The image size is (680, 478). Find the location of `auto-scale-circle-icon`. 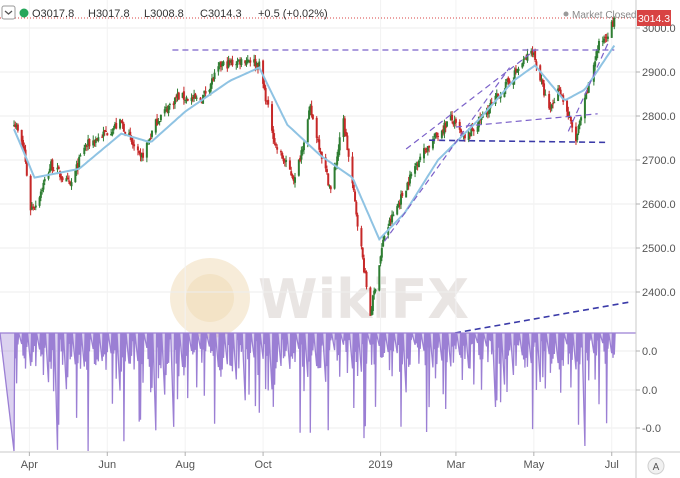

auto-scale-circle-icon is located at coordinates (656, 466).